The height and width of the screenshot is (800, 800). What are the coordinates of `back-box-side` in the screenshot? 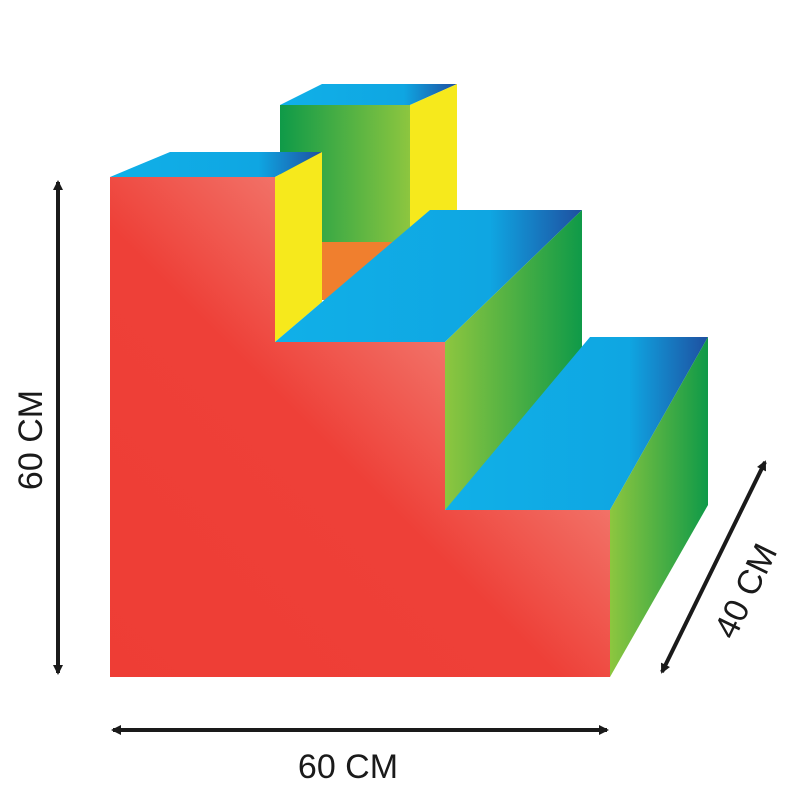 It's located at (433, 163).